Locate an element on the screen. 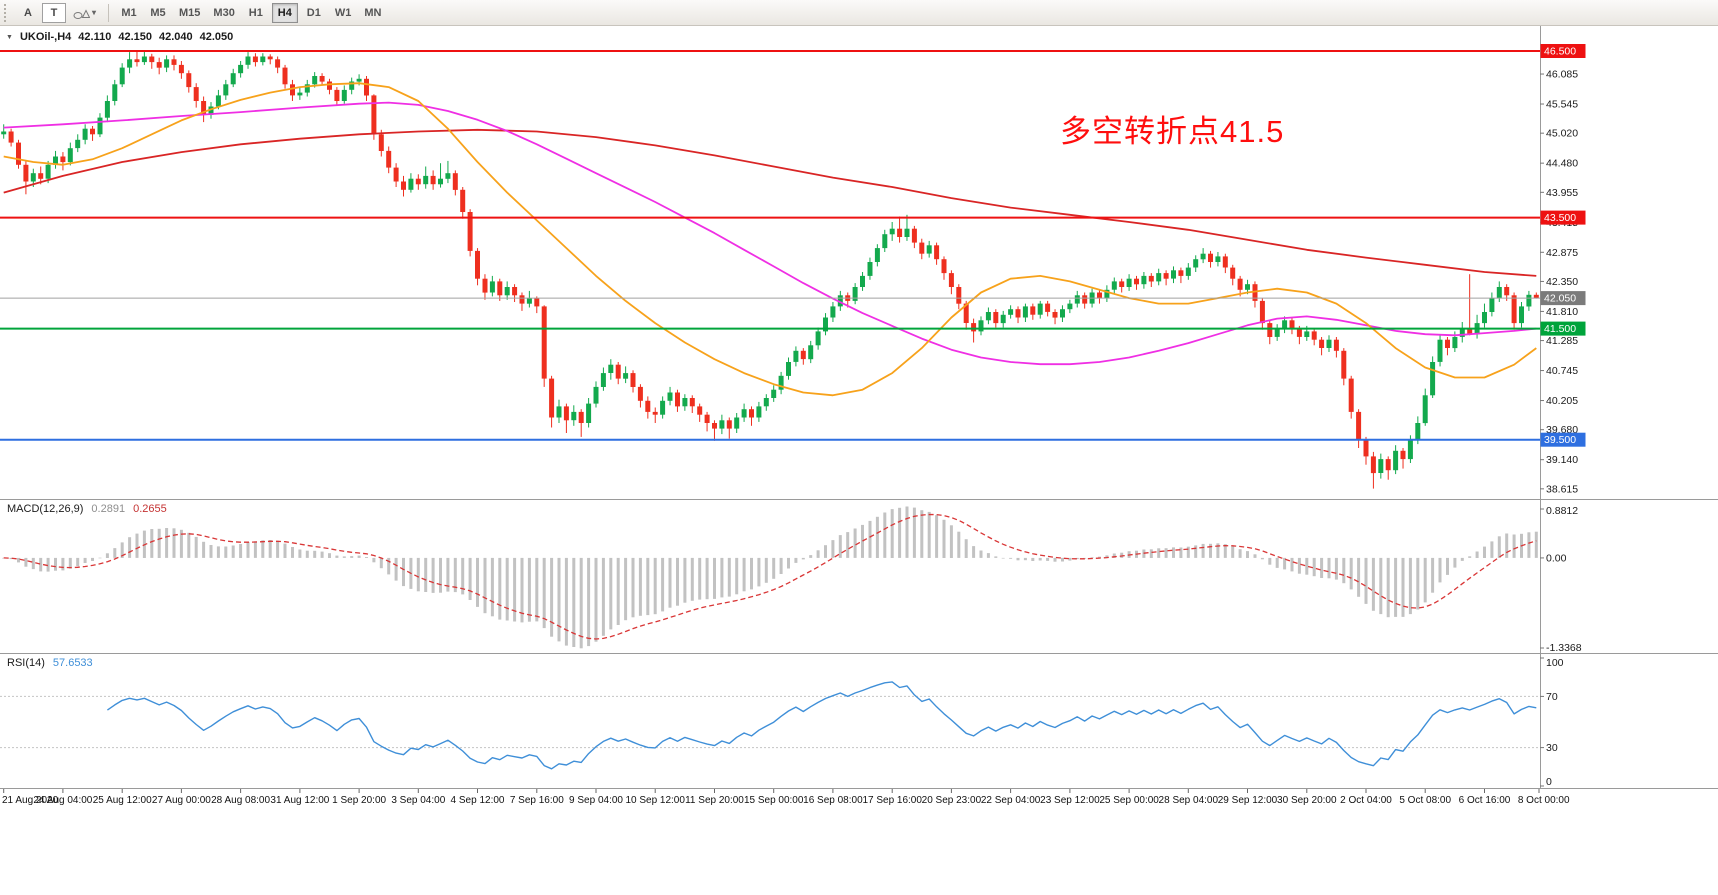 The image size is (1718, 895). price-tick-label: 42.875 is located at coordinates (1562, 253).